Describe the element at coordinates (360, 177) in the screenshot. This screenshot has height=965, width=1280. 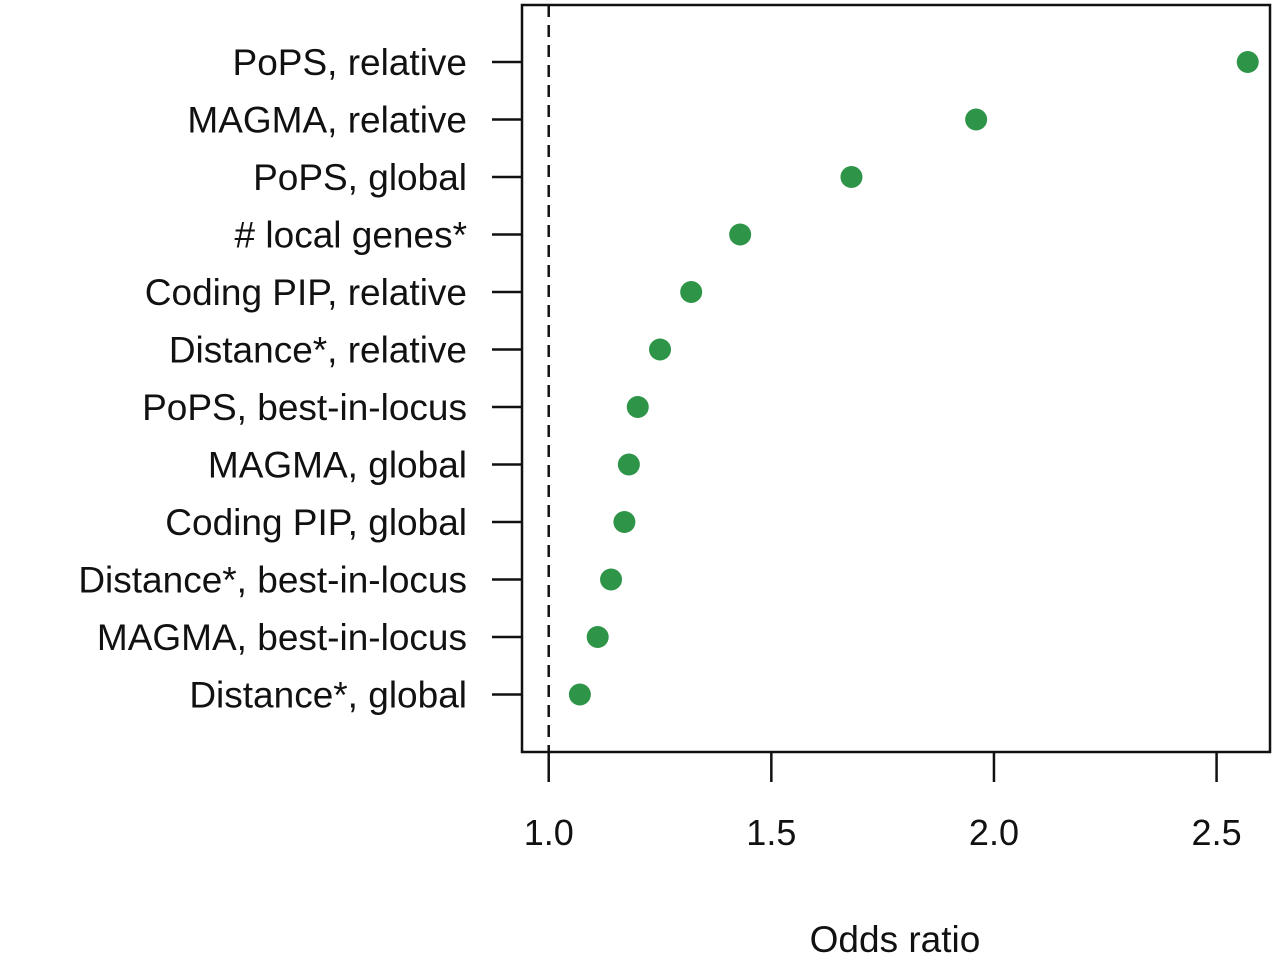
I see `category-label: PoPS, global` at that location.